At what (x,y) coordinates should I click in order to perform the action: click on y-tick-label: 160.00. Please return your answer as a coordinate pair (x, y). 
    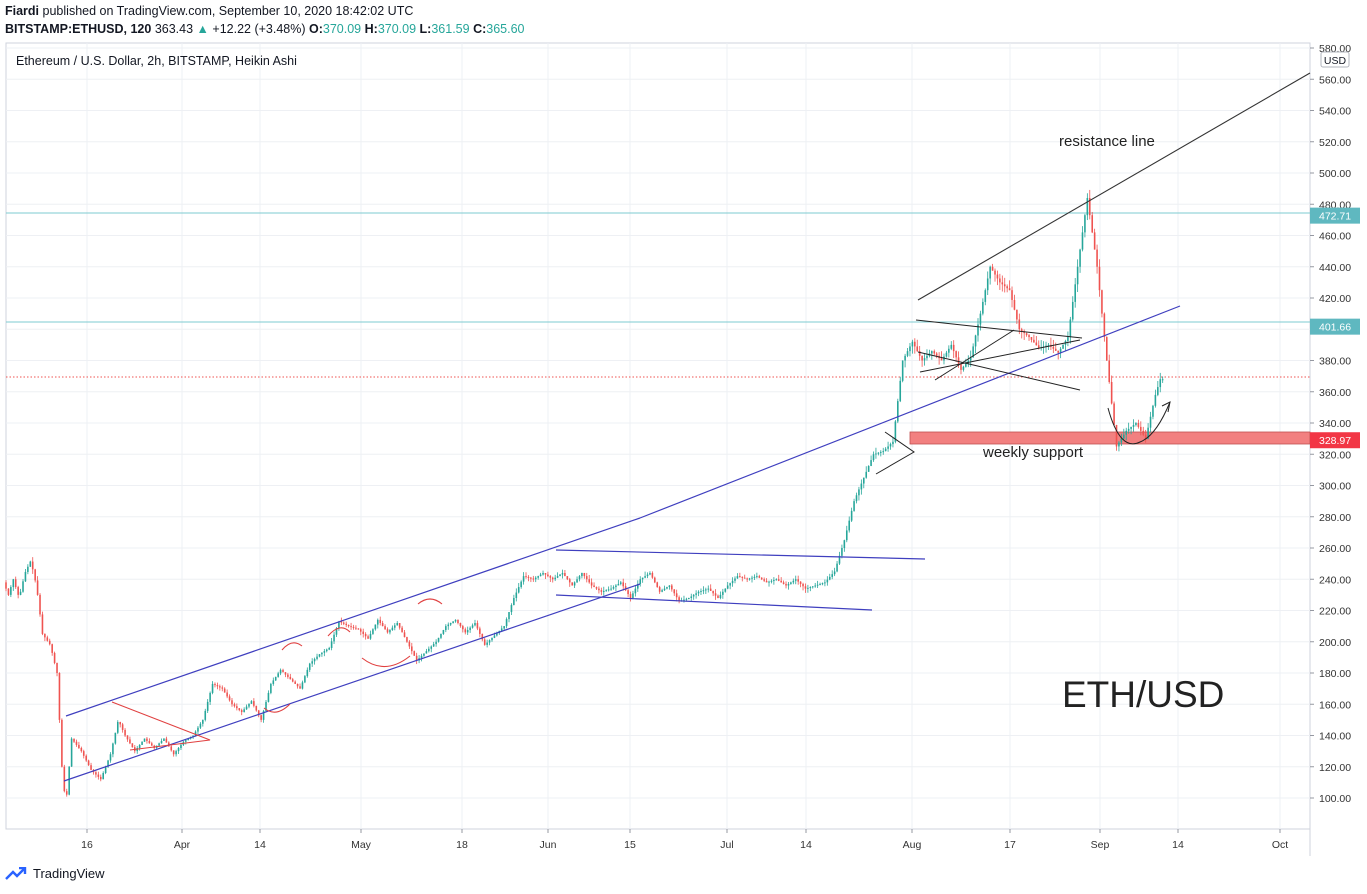
    Looking at the image, I should click on (1335, 705).